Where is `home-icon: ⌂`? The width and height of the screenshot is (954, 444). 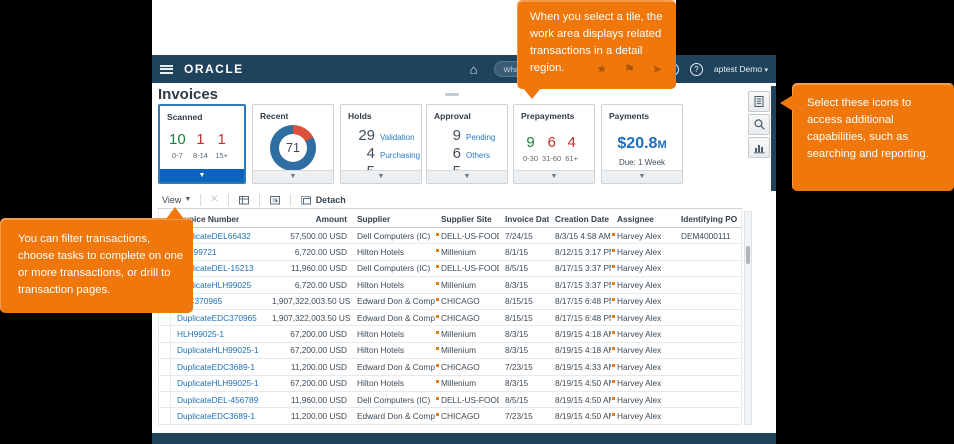
home-icon: ⌂ is located at coordinates (473, 69).